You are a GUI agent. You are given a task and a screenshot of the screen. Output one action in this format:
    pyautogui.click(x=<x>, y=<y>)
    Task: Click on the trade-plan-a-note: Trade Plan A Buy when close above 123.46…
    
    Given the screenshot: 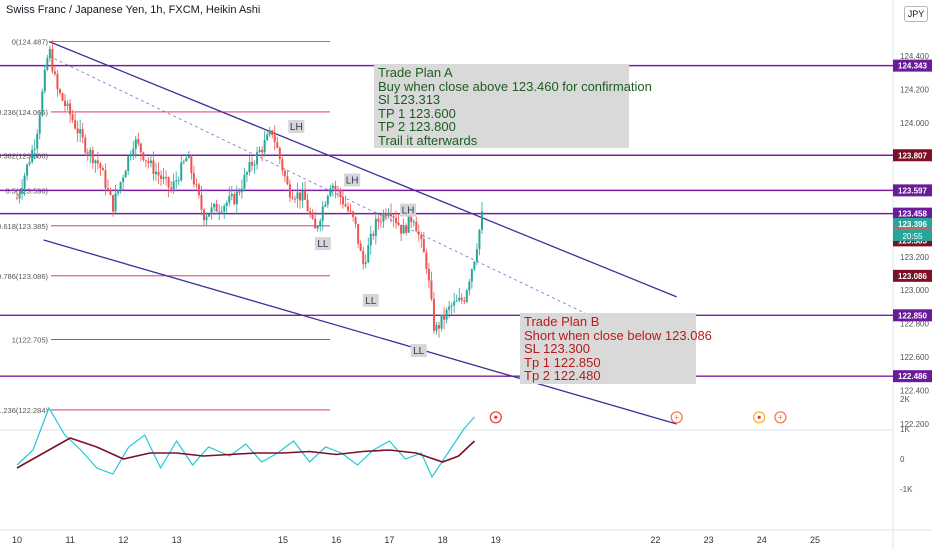 What is the action you would take?
    pyautogui.click(x=513, y=106)
    